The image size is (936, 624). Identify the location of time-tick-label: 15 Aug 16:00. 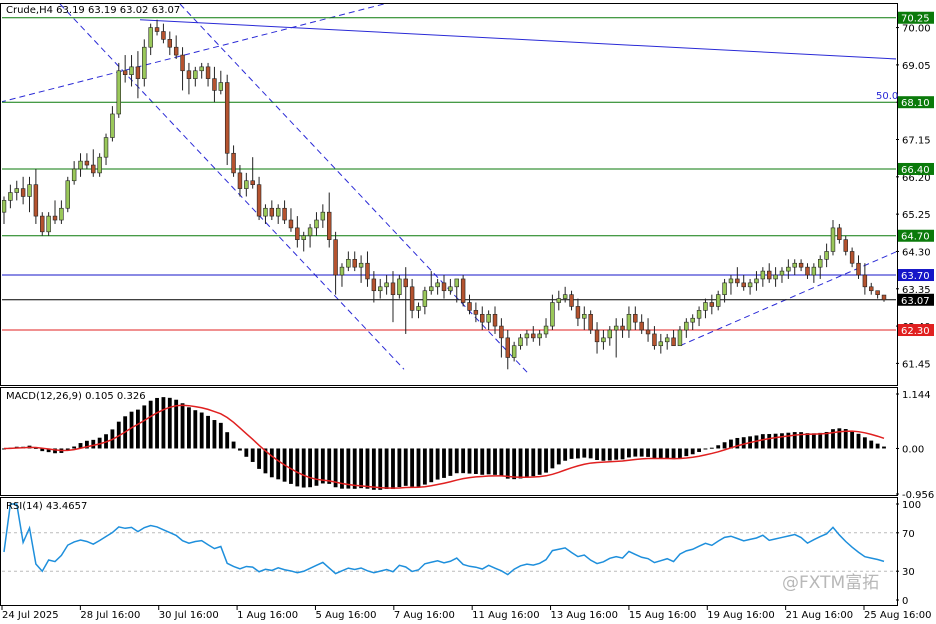
(662, 615).